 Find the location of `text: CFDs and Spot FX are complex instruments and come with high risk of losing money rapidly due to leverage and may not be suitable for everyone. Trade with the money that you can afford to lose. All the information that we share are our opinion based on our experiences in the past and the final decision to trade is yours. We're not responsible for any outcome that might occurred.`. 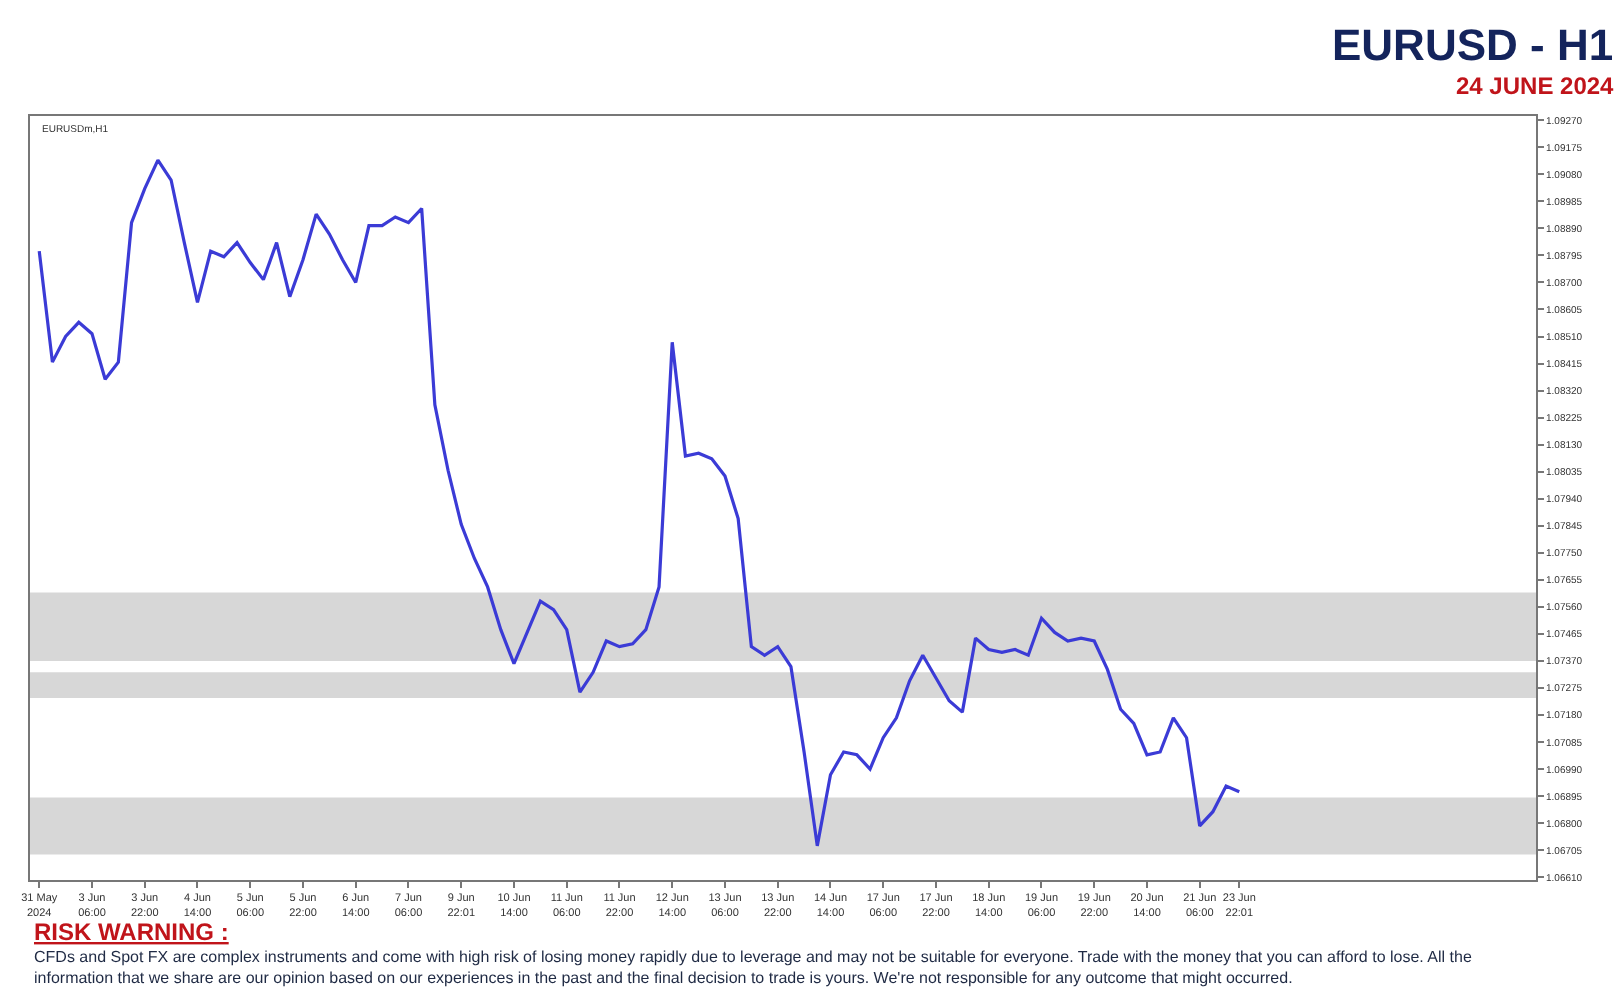

text: CFDs and Spot FX are complex instruments and come with high risk of losing money rapidly due to leverage and may not be suitable for everyone. Trade with the money that you can afford to lose. All the information that we share are our opinion based on our experiences in the past and the final decision to trade is yours. We're not responsible for any outcome that might occurred. is located at coordinates (753, 967).